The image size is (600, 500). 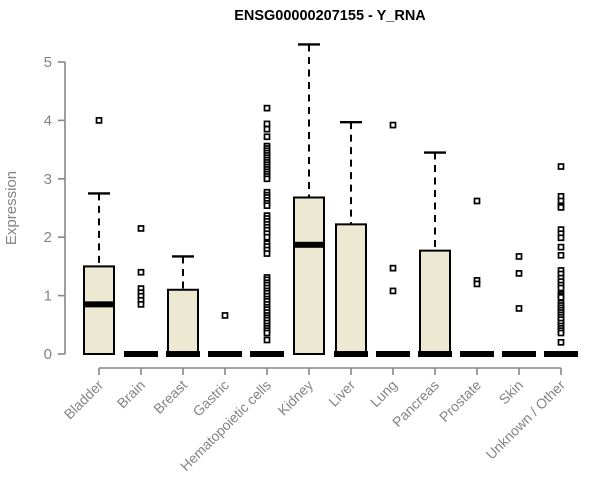 What do you see at coordinates (48, 179) in the screenshot?
I see `y-tick-label: 3` at bounding box center [48, 179].